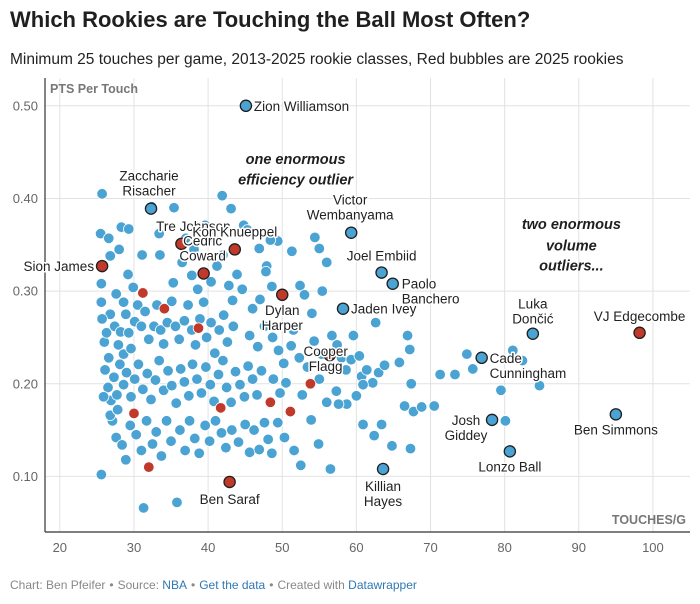 The width and height of the screenshot is (700, 604). What do you see at coordinates (509, 466) in the screenshot?
I see `label-lonzo-ball: Lonzo Ball` at bounding box center [509, 466].